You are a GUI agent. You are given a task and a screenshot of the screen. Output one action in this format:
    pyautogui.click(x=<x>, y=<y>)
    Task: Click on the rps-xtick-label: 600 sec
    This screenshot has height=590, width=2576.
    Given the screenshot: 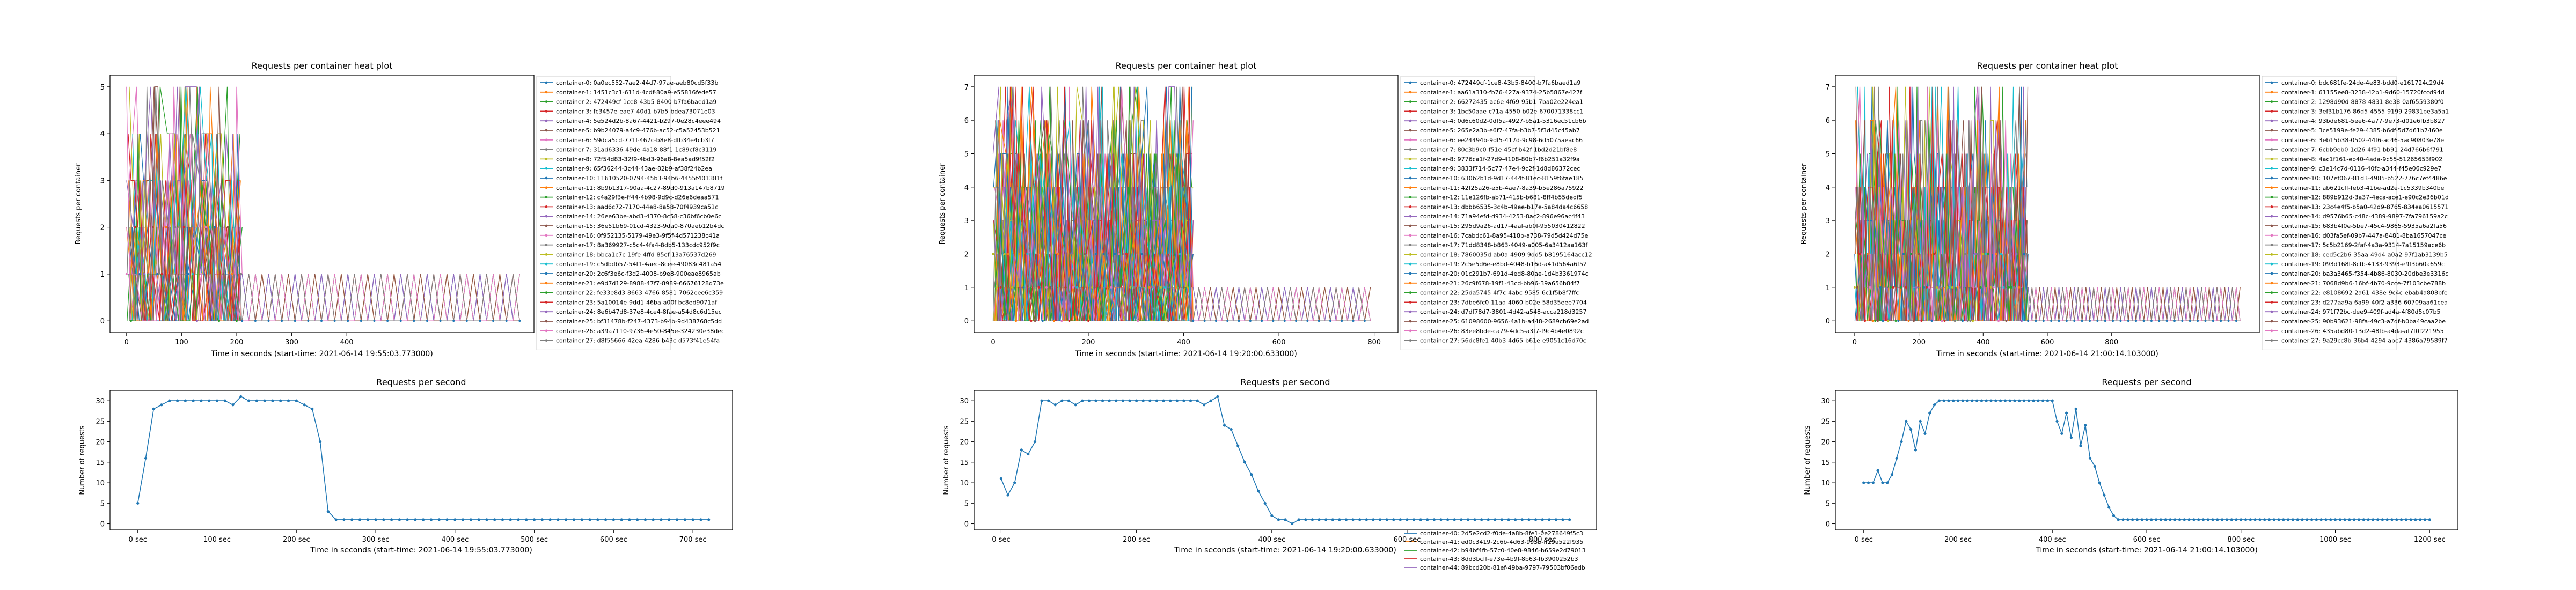 What is the action you would take?
    pyautogui.click(x=1407, y=540)
    